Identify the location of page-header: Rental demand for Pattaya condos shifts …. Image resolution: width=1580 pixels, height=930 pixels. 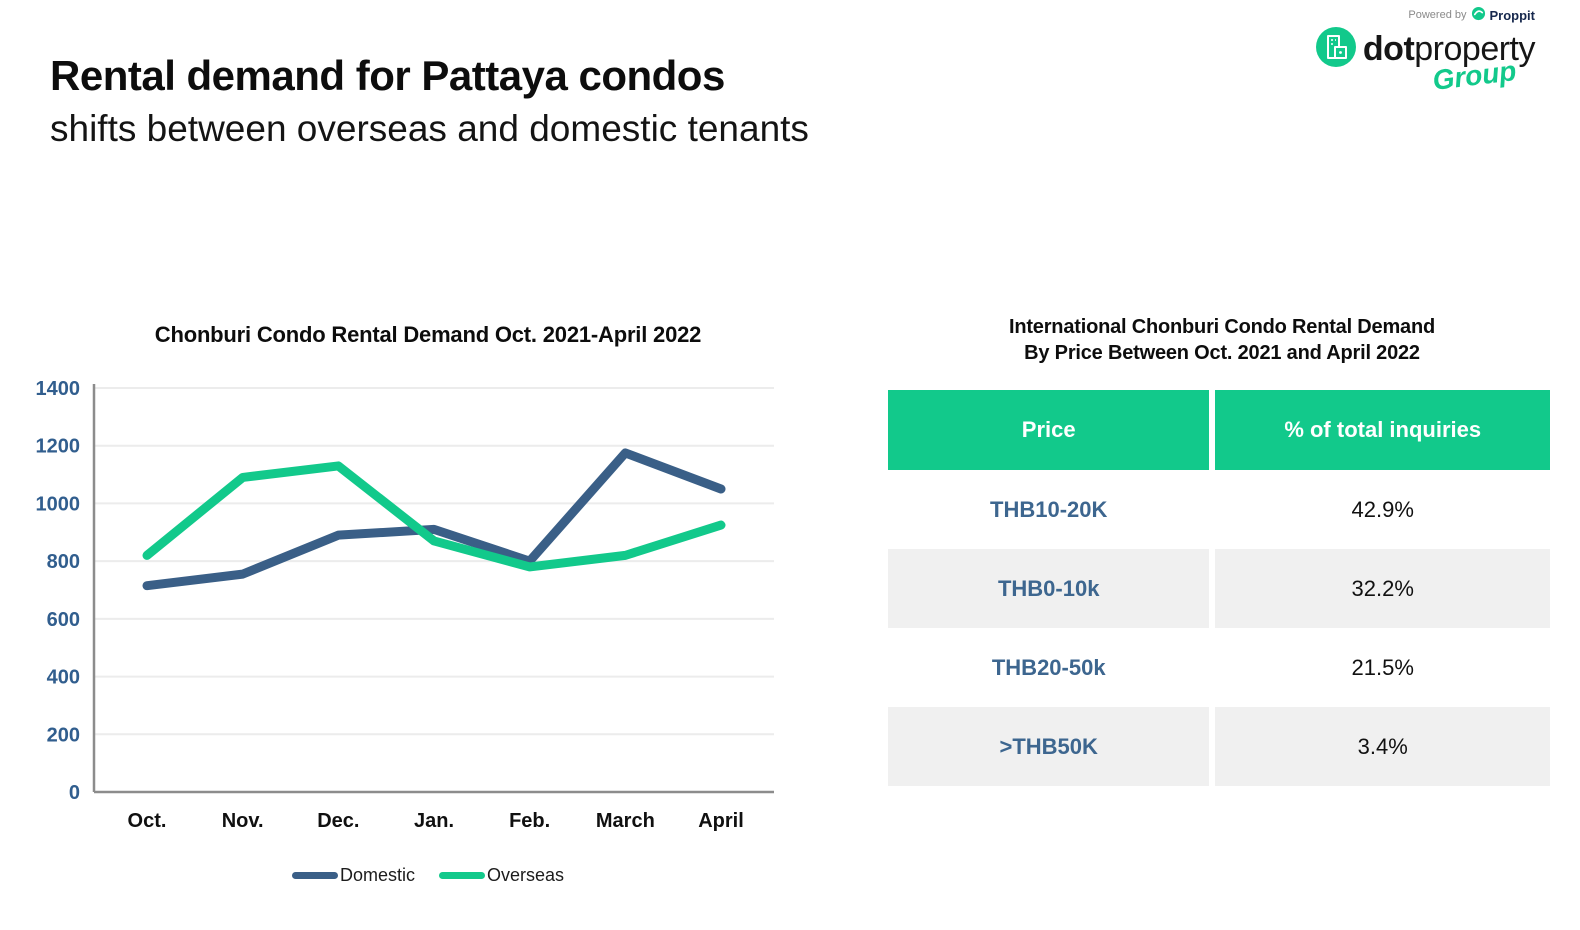
(429, 102).